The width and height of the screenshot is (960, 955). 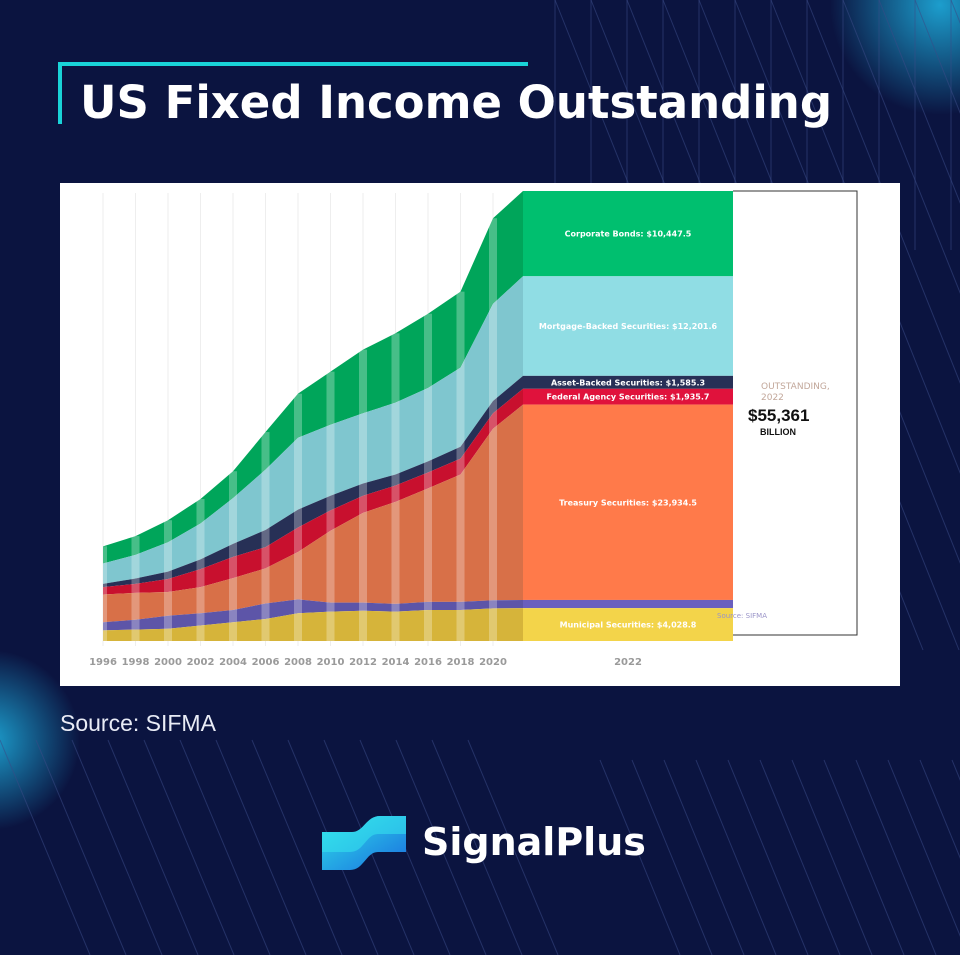 I want to click on chart-inner-source: Source: SIFMA, so click(x=742, y=616).